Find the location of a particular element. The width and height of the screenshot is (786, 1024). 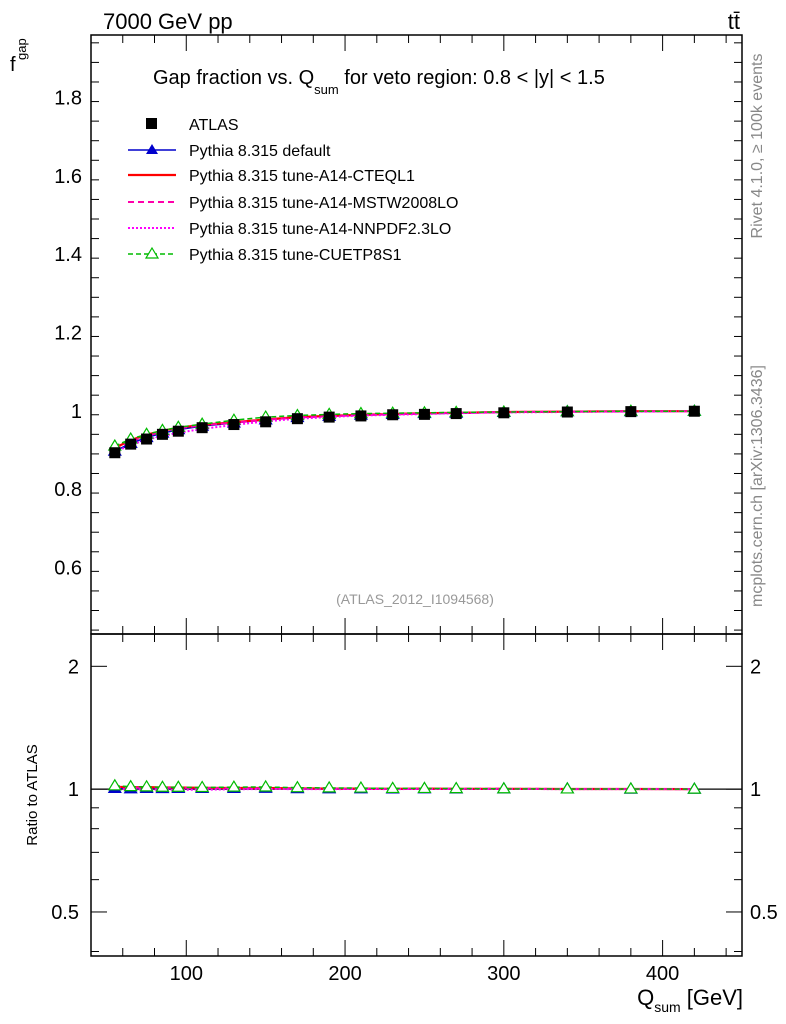

x-tick-label: 400 is located at coordinates (662, 974).